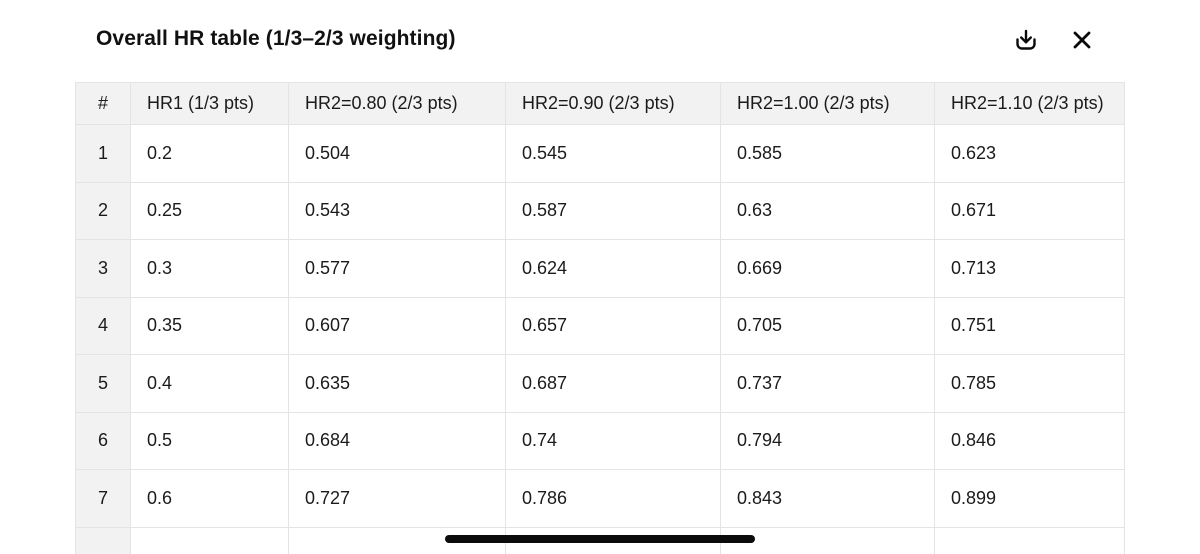 The height and width of the screenshot is (554, 1200). Describe the element at coordinates (613, 210) in the screenshot. I see `data-cell: 0.587` at that location.